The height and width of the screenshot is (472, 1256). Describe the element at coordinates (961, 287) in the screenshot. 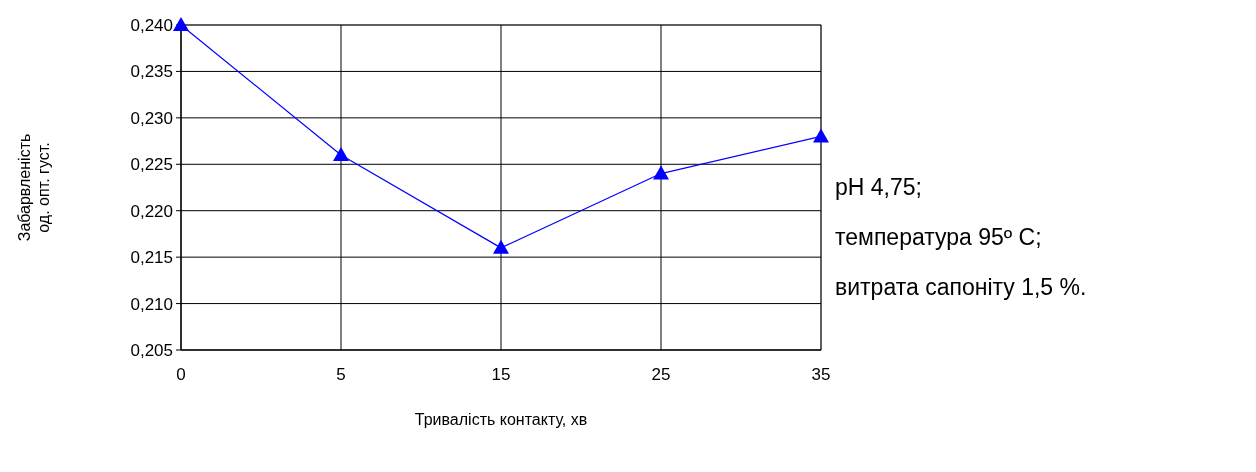

I see `text: витрата сапоніту 1,5 %.` at that location.